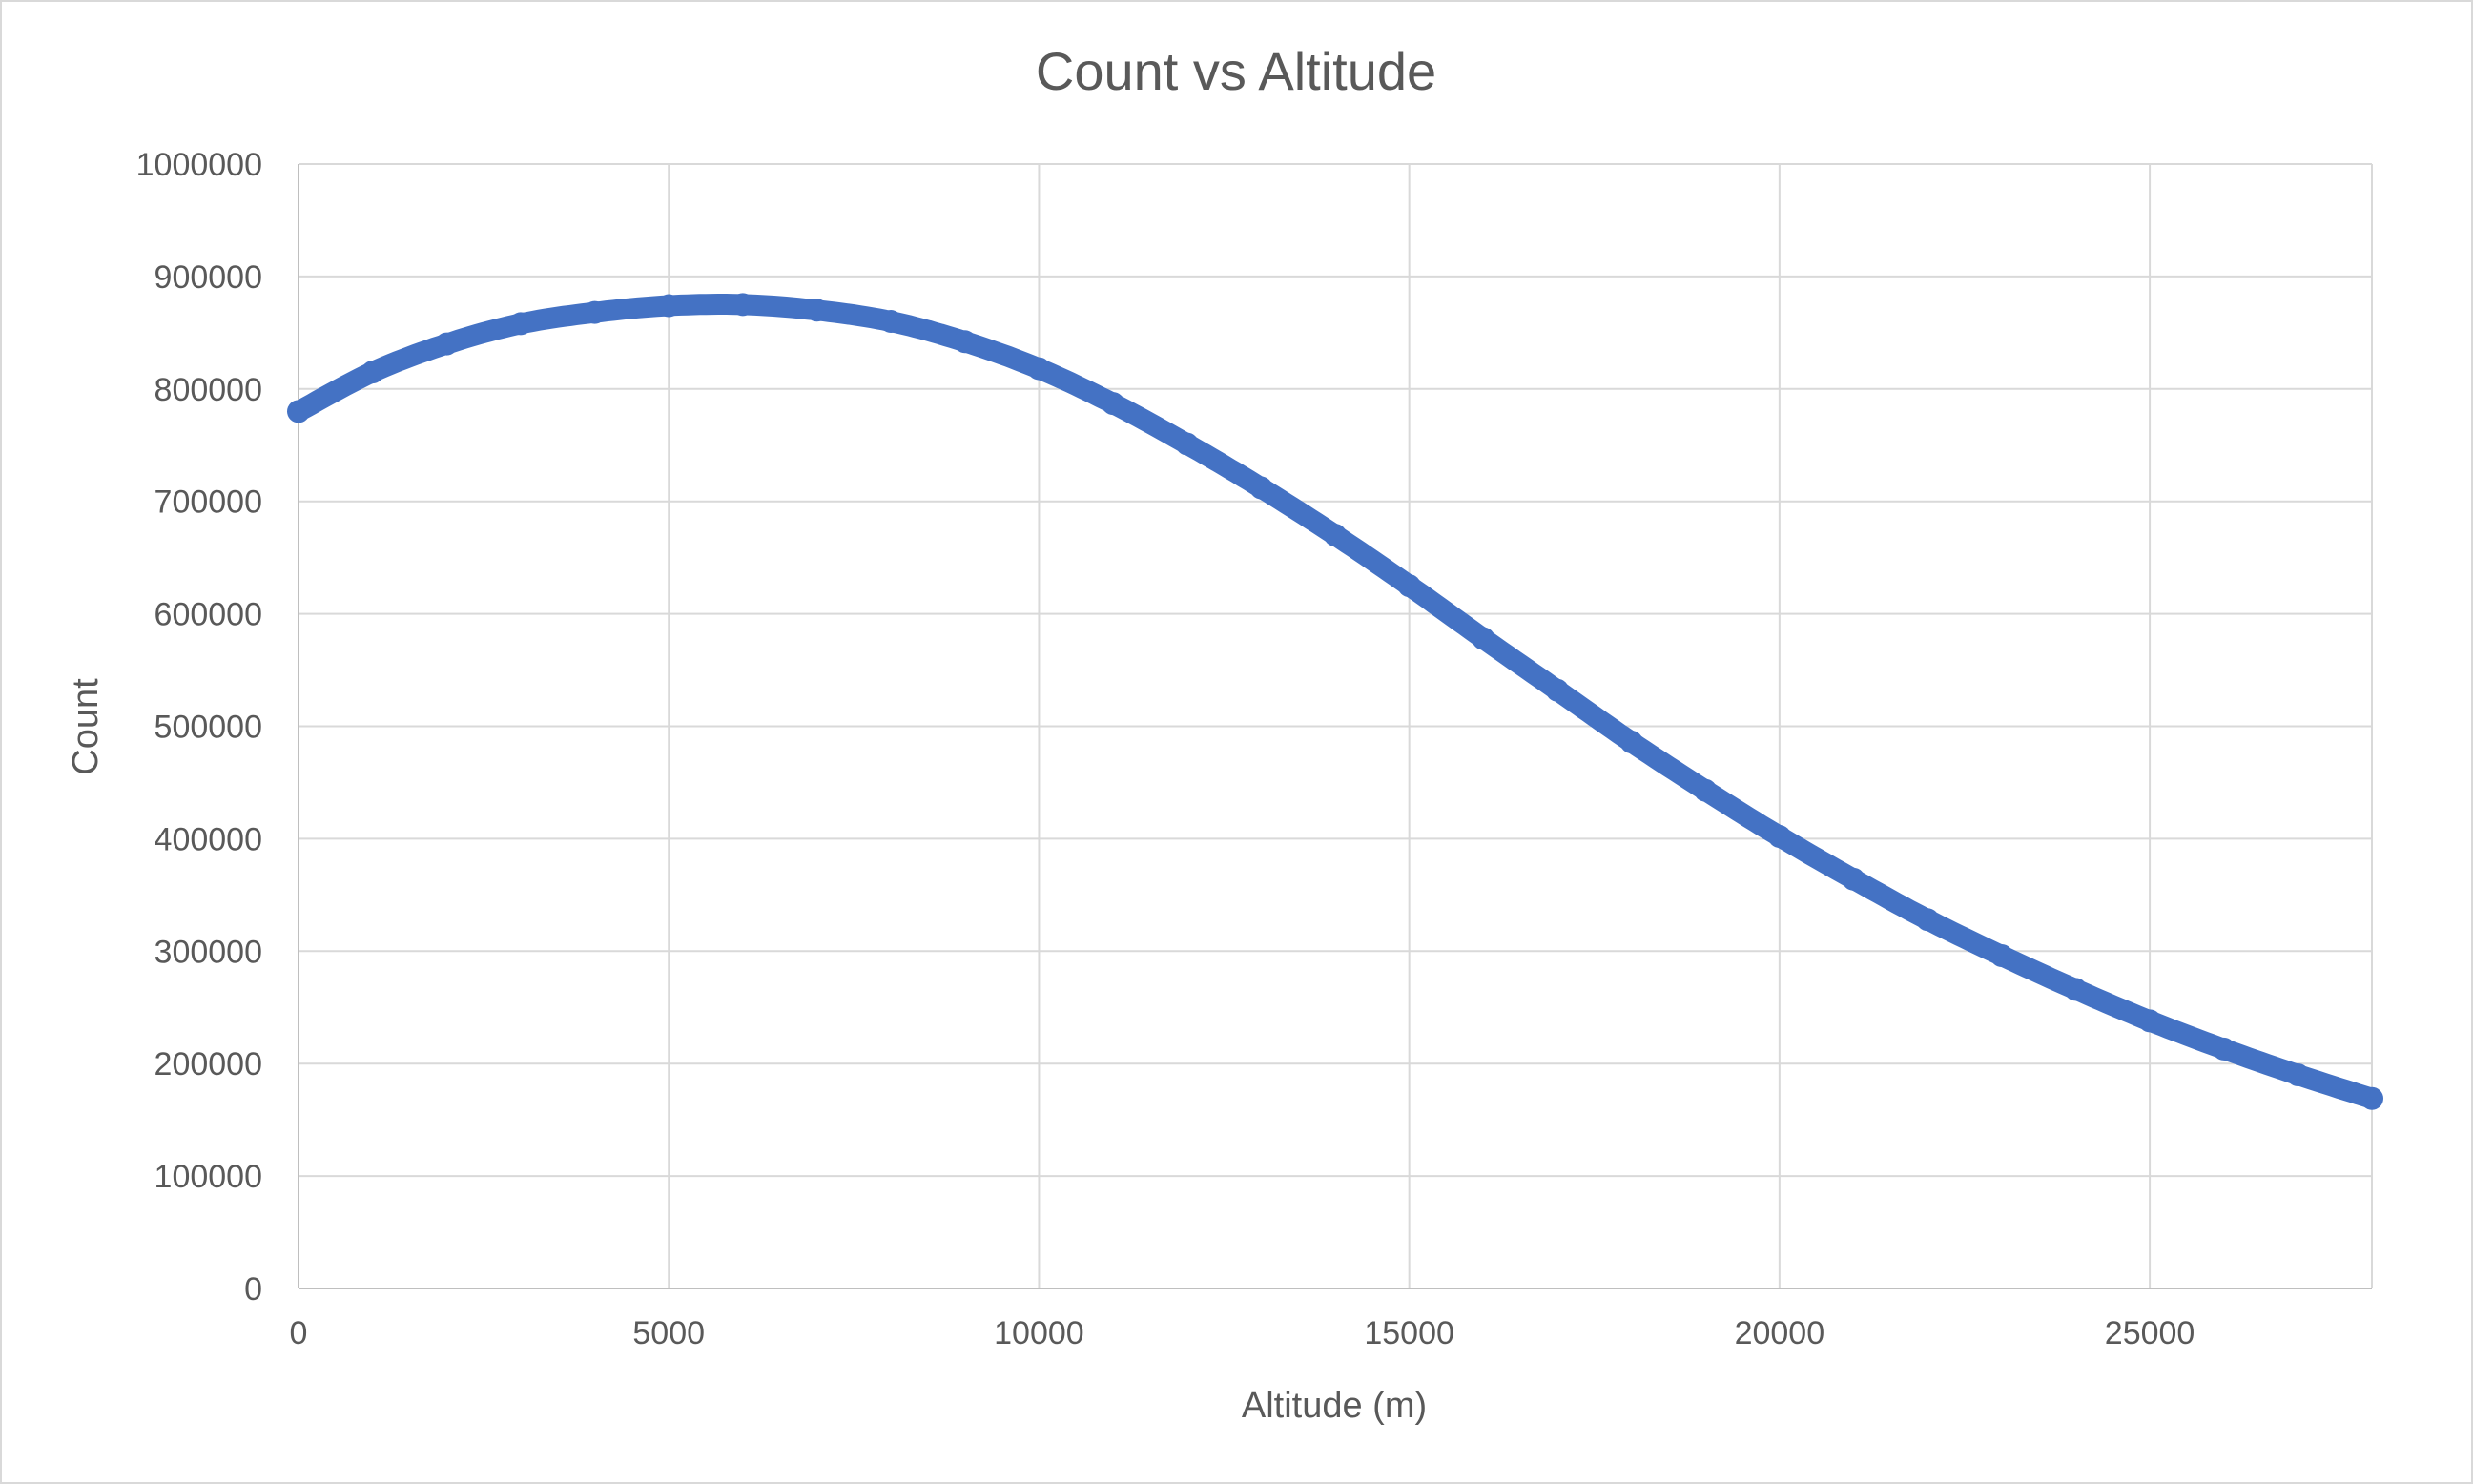 Image resolution: width=2473 pixels, height=1484 pixels. What do you see at coordinates (209, 952) in the screenshot?
I see `y-tick-label: 300000` at bounding box center [209, 952].